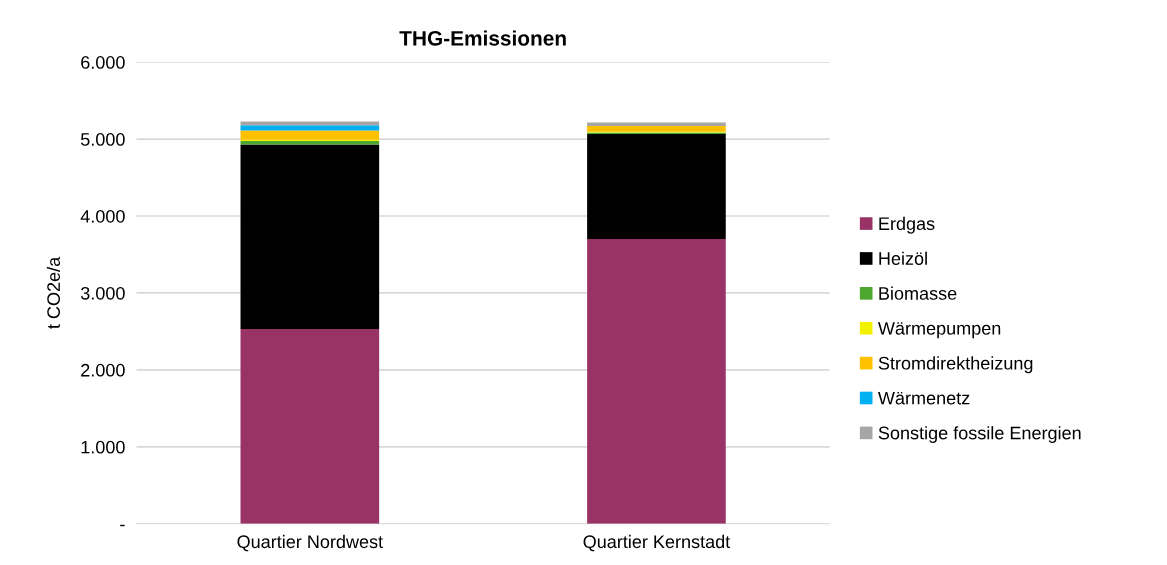 The image size is (1167, 565). Describe the element at coordinates (102, 139) in the screenshot. I see `y-tick-label: 5.000` at that location.